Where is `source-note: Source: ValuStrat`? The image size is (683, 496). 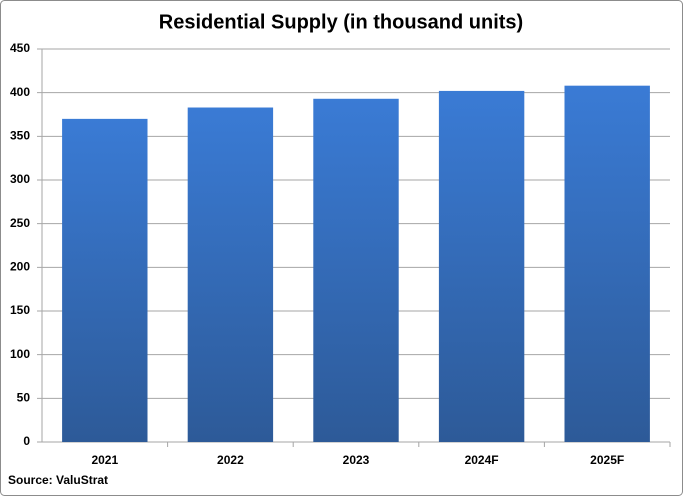
source-note: Source: ValuStrat is located at coordinates (58, 480).